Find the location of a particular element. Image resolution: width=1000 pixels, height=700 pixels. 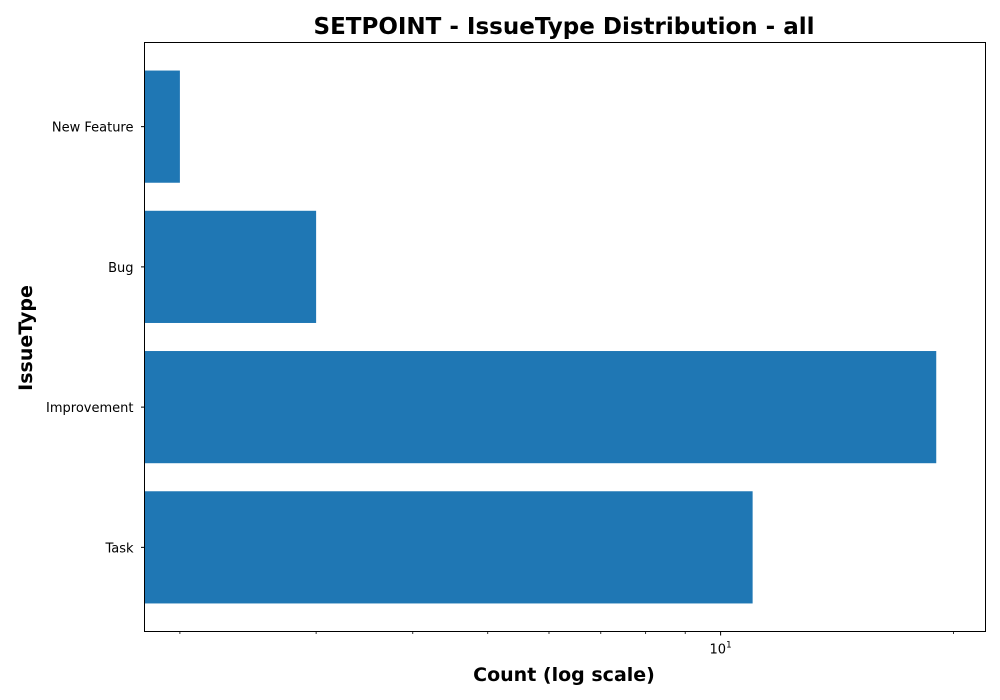

bar-improvement is located at coordinates (540, 407).